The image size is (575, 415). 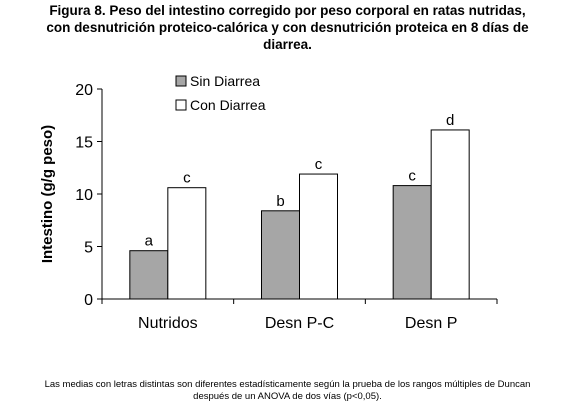 I want to click on bar-significance-label: a, so click(x=149, y=241).